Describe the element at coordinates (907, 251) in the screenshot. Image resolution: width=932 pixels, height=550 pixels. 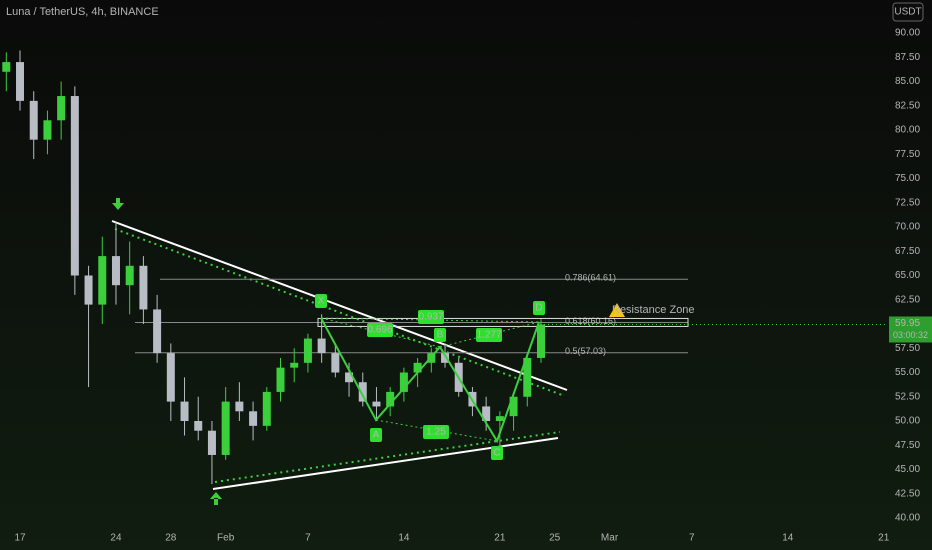
I see `y-tick-label: 67.50` at that location.